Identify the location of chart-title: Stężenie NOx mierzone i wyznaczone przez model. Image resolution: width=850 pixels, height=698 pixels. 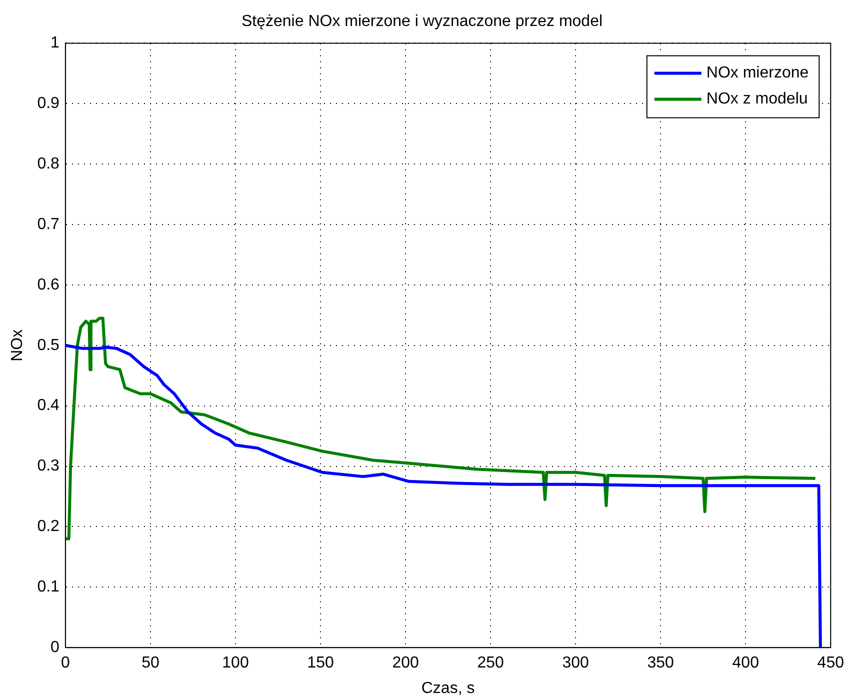
(422, 21).